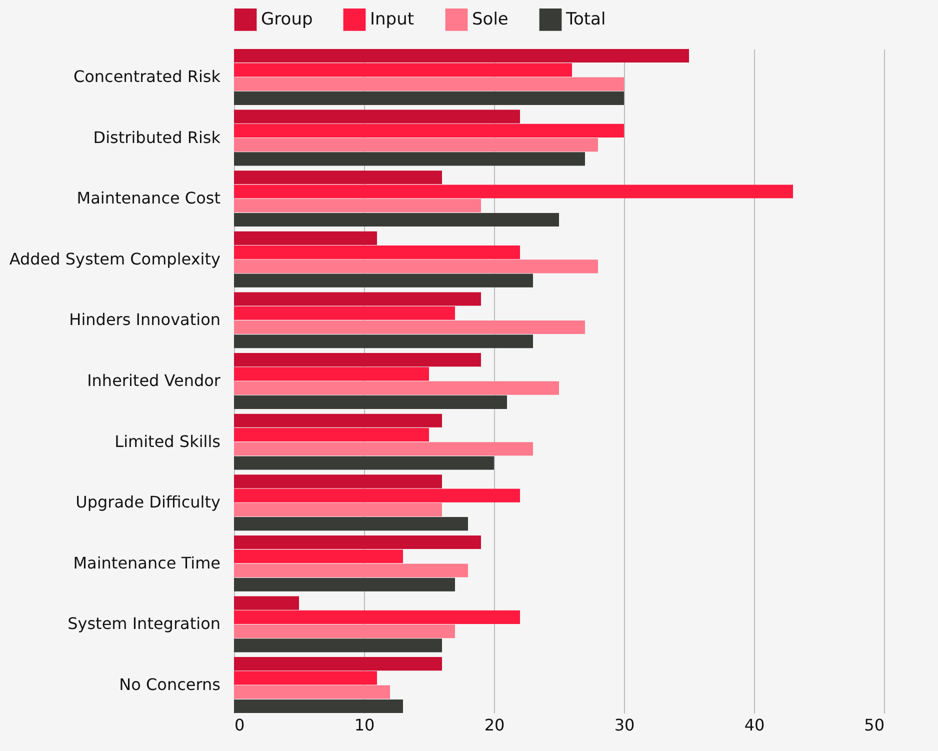 The width and height of the screenshot is (938, 751). What do you see at coordinates (494, 725) in the screenshot?
I see `x-tick-label: 20` at bounding box center [494, 725].